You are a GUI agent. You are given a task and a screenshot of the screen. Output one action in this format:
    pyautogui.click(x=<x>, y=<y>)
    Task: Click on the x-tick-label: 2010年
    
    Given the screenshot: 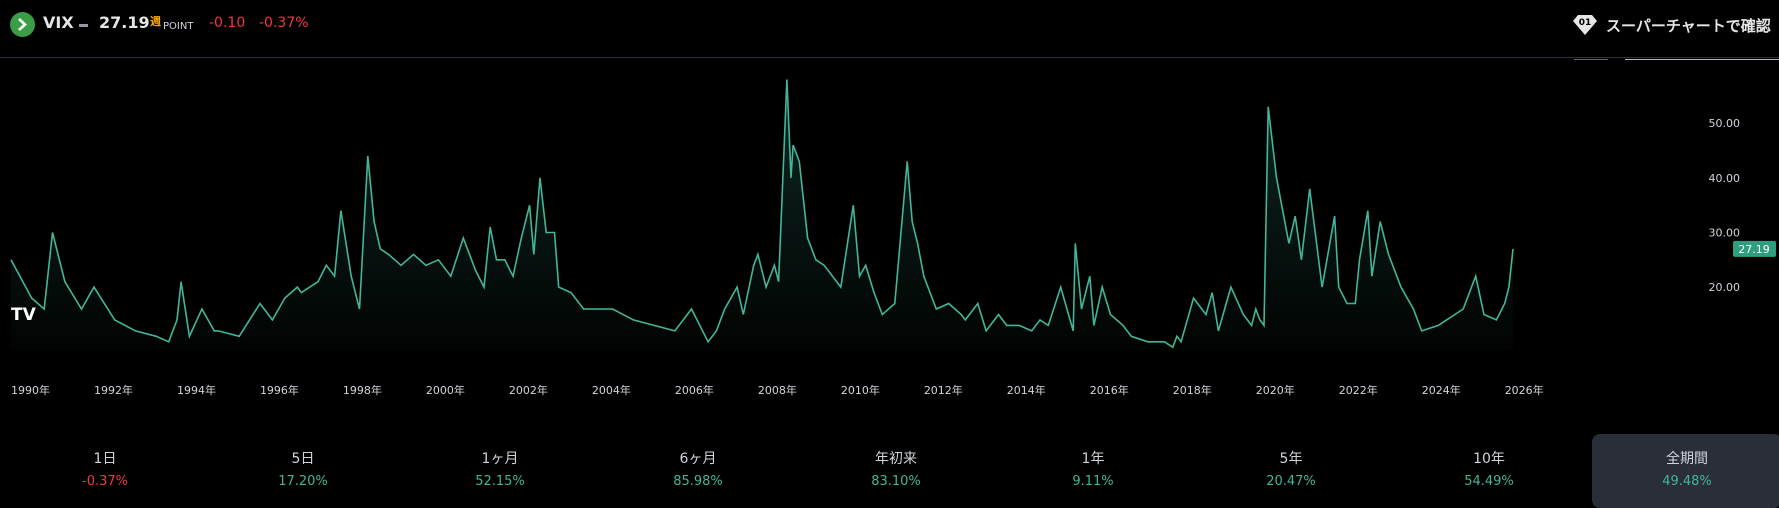 What is the action you would take?
    pyautogui.click(x=860, y=390)
    